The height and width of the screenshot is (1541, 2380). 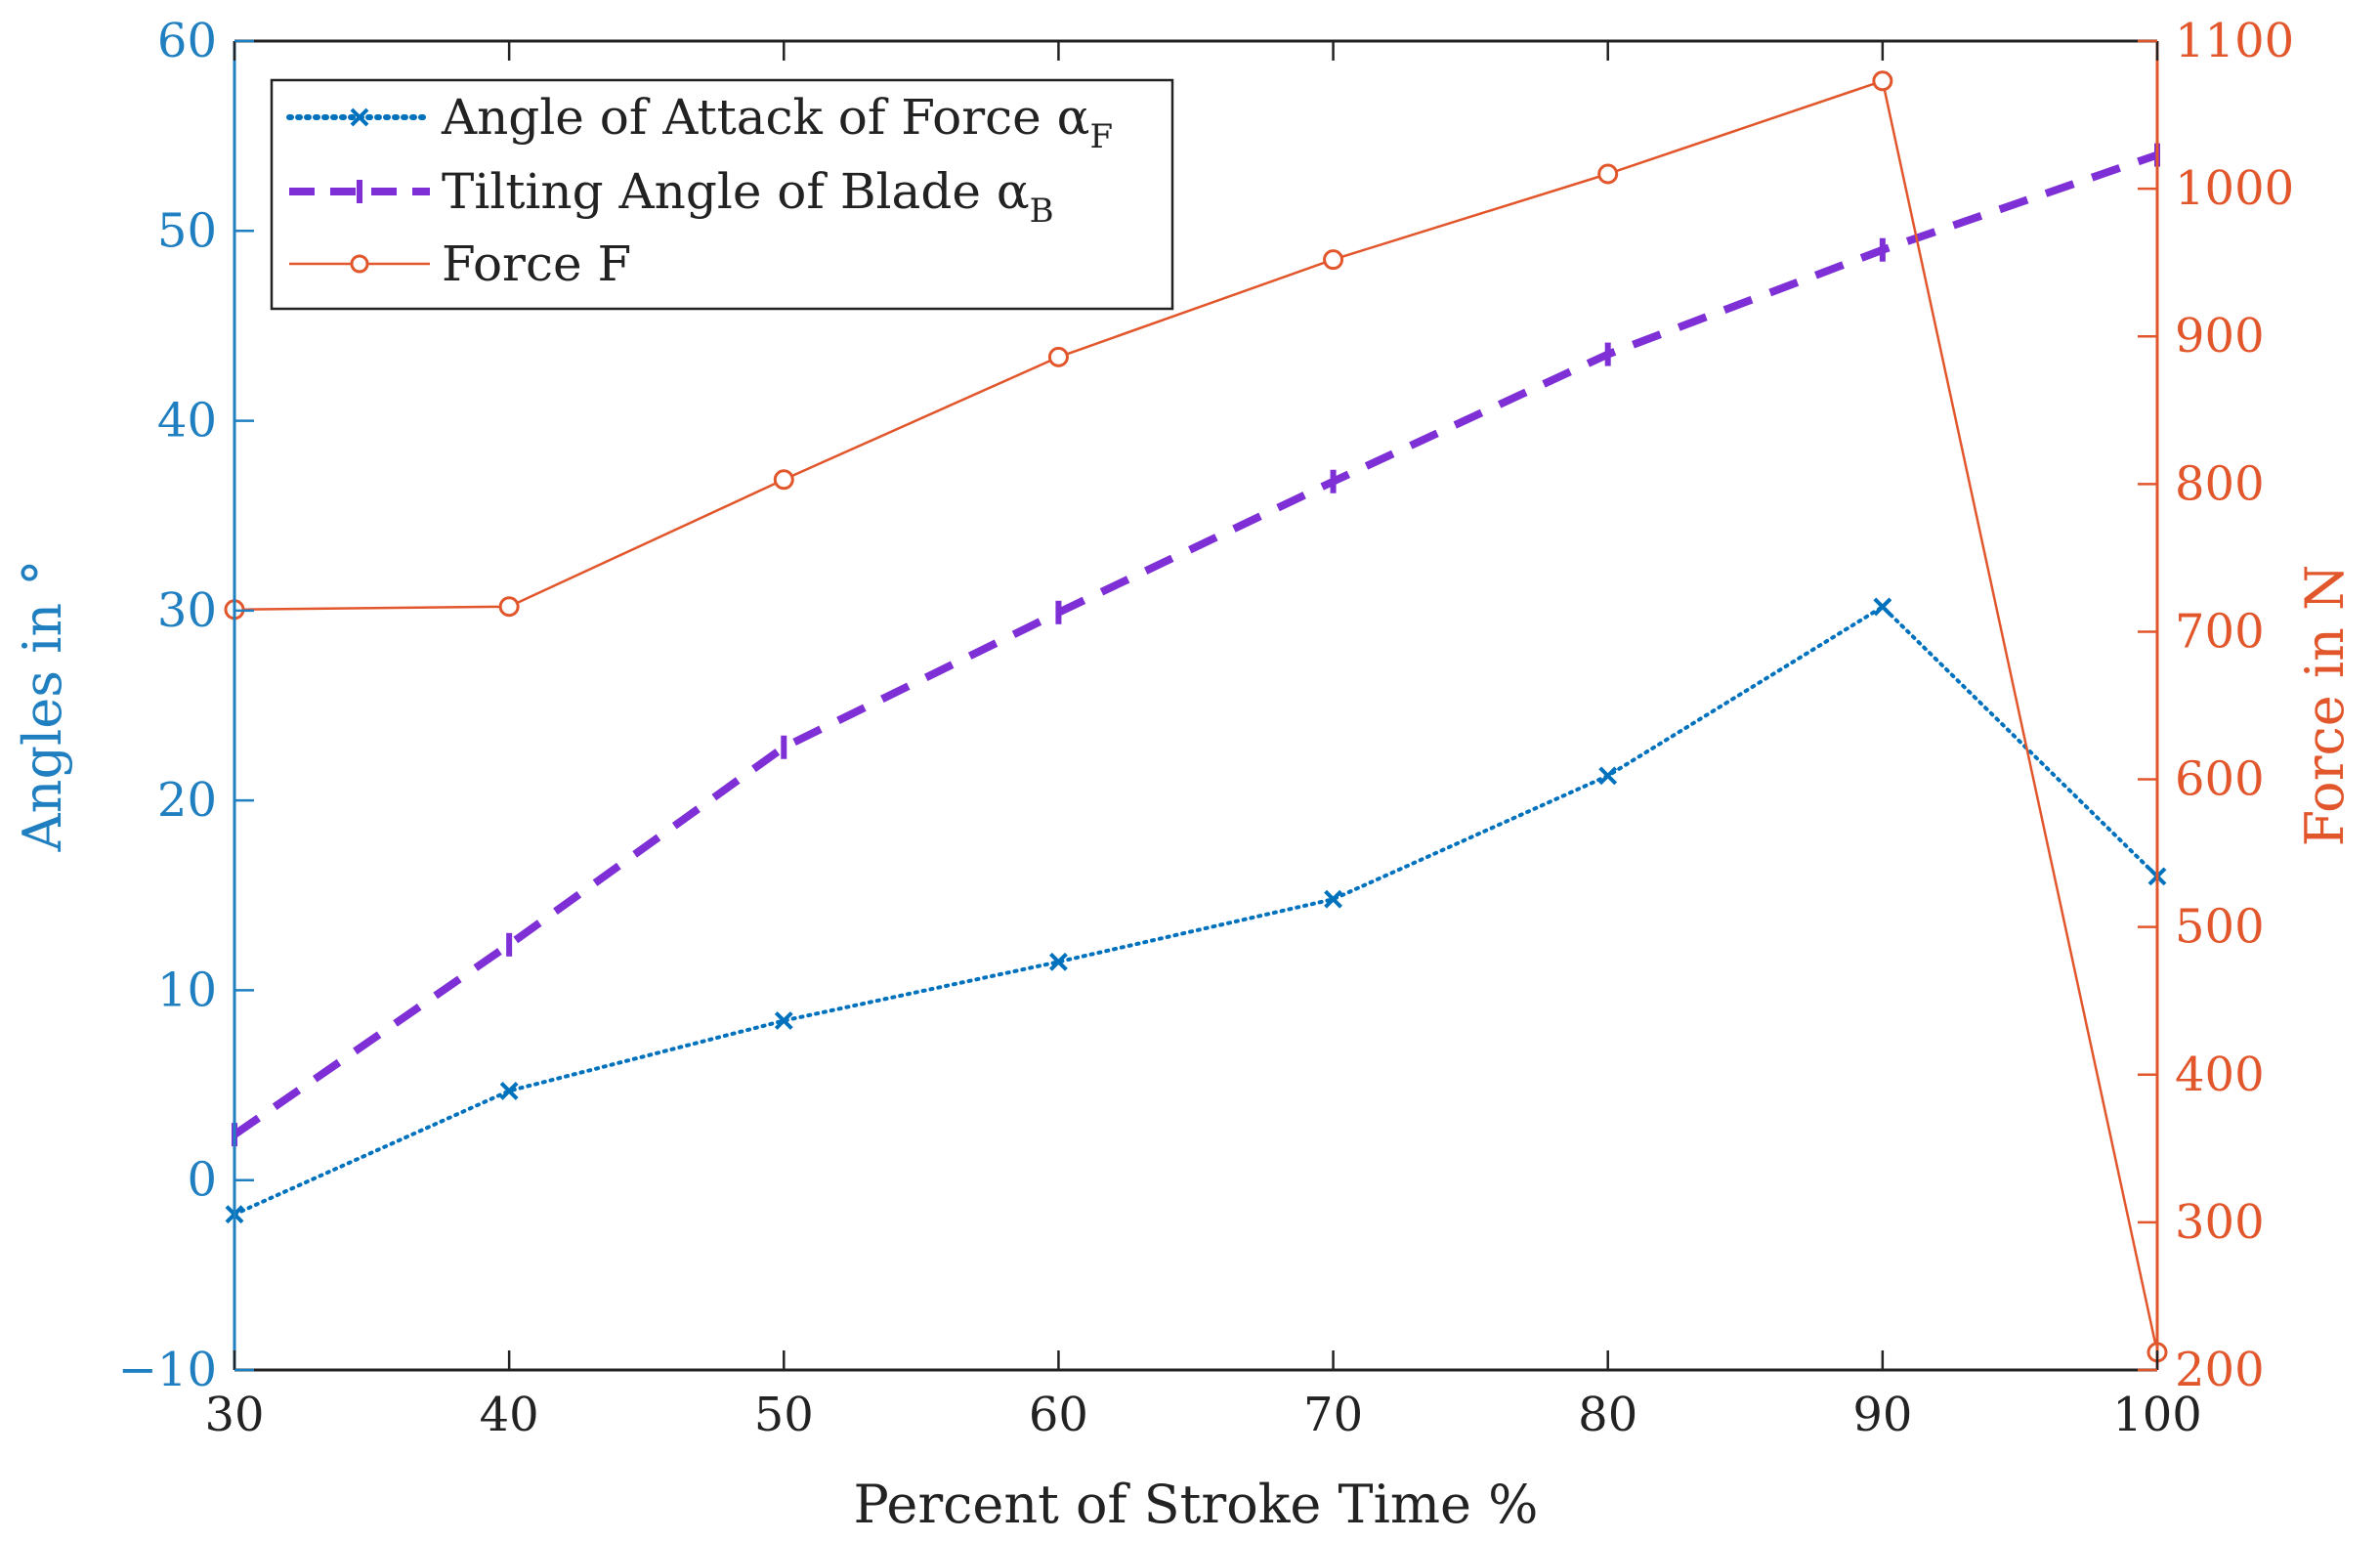 I want to click on right-tick-label: 1100, so click(x=2234, y=41).